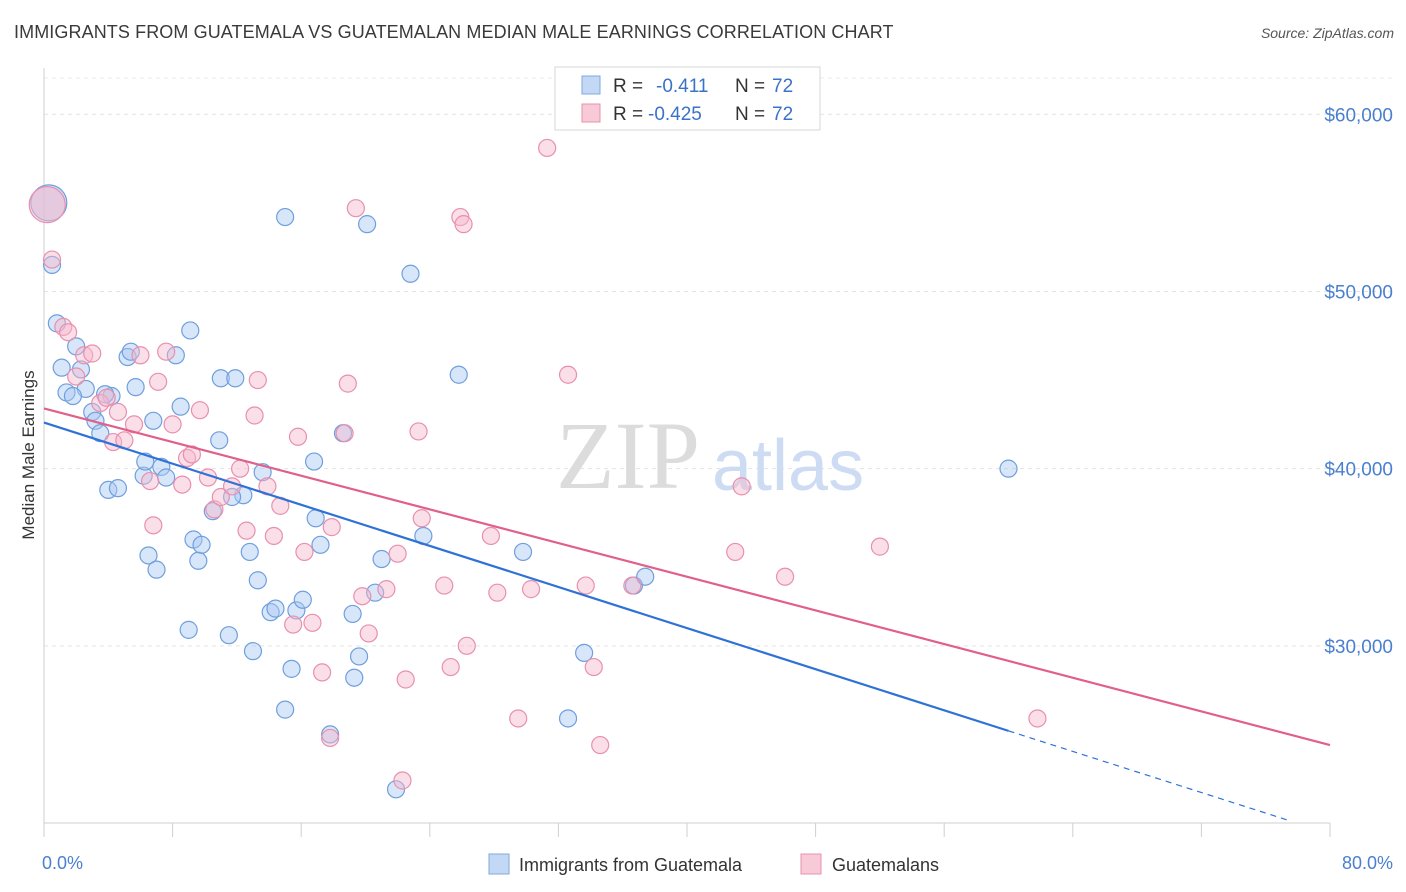  What do you see at coordinates (591, 85) in the screenshot?
I see `legend-swatch-blue` at bounding box center [591, 85].